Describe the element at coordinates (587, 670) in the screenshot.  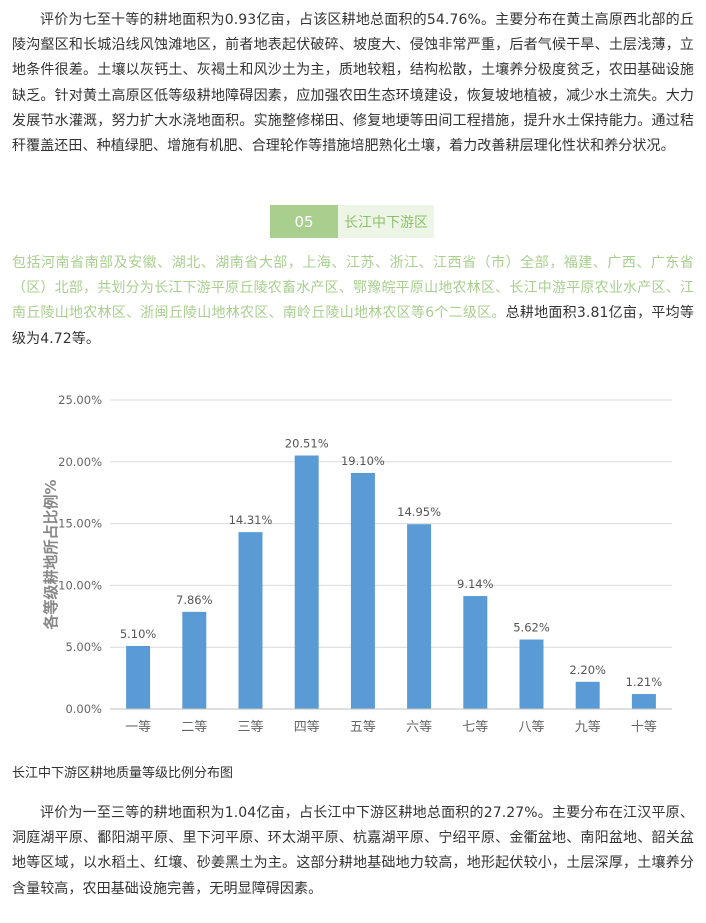
I see `data-label: 2.20%` at that location.